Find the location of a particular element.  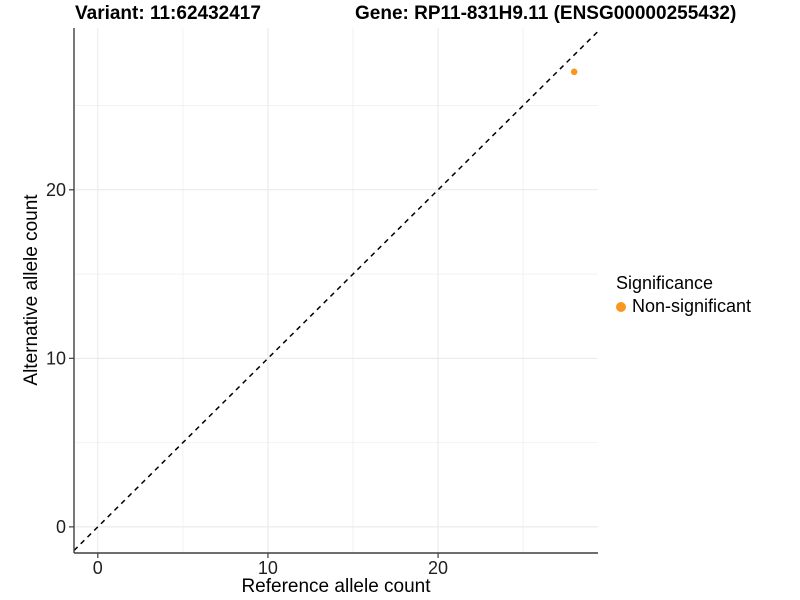

legend-entry-label: Non-significant is located at coordinates (692, 306).